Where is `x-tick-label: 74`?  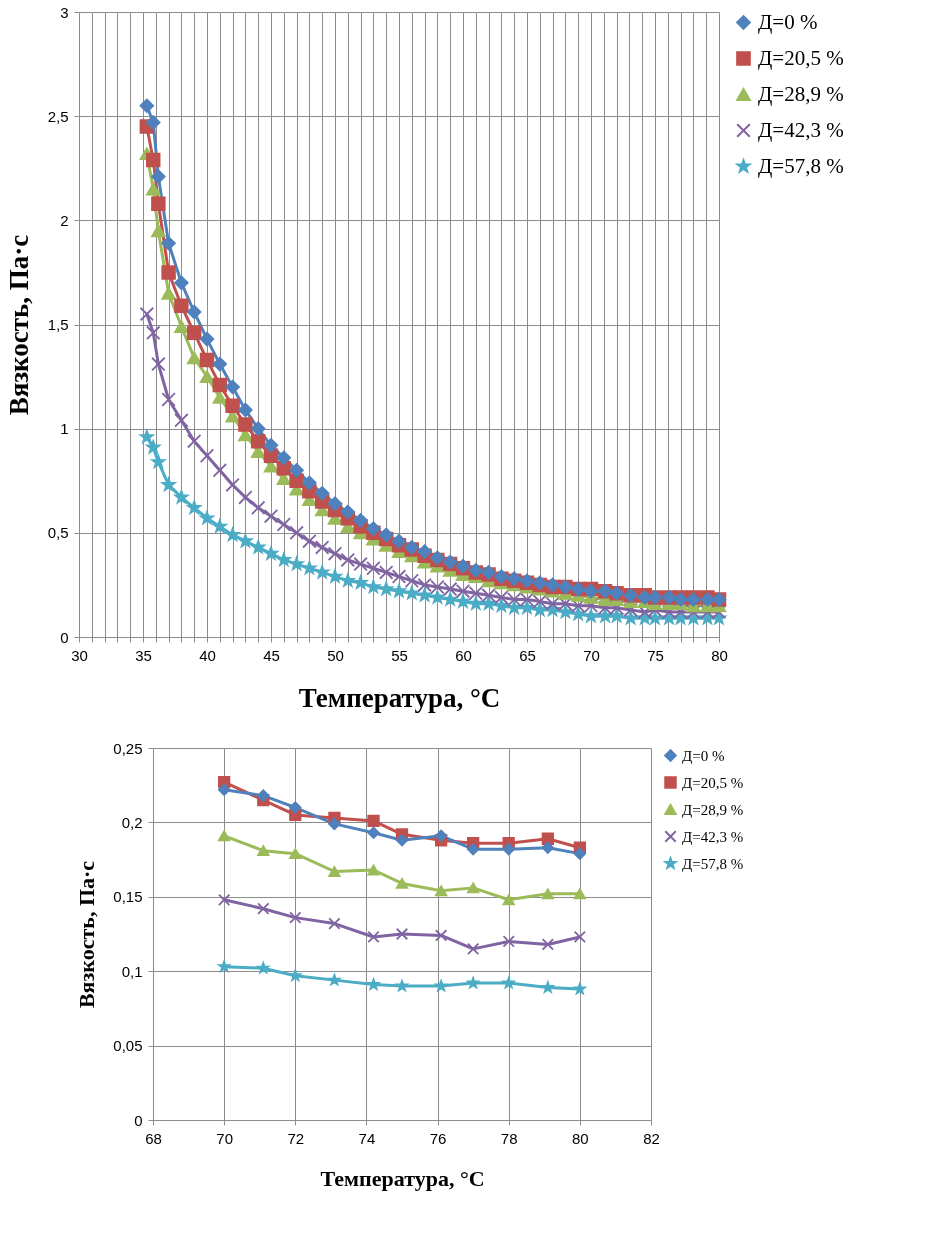
x-tick-label: 74 is located at coordinates (367, 1138).